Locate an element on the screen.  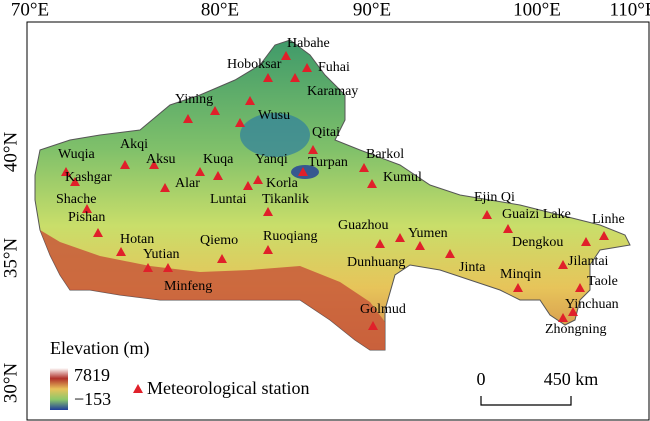
station-label: Hoboksar is located at coordinates (254, 64).